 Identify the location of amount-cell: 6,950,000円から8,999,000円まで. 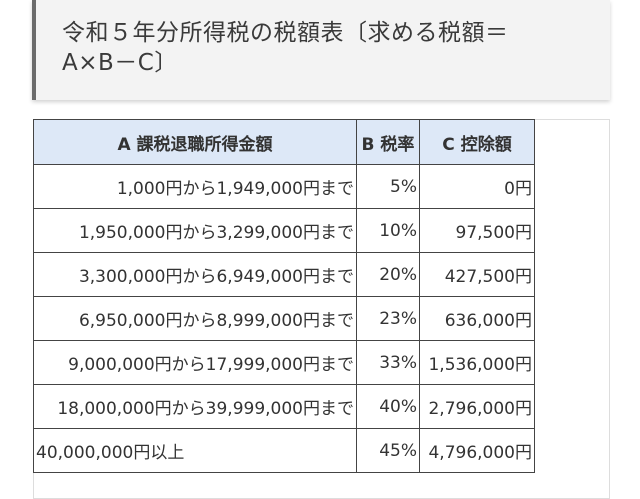
(195, 318).